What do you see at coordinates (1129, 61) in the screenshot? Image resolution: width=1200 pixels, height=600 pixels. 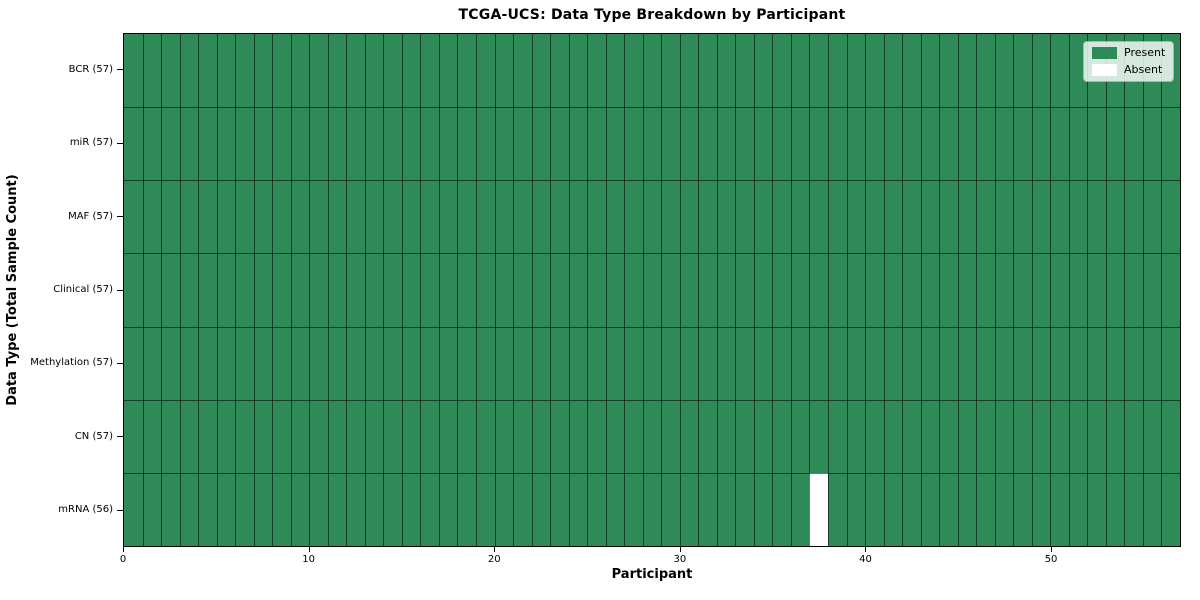 I see `legend: Present Absent` at bounding box center [1129, 61].